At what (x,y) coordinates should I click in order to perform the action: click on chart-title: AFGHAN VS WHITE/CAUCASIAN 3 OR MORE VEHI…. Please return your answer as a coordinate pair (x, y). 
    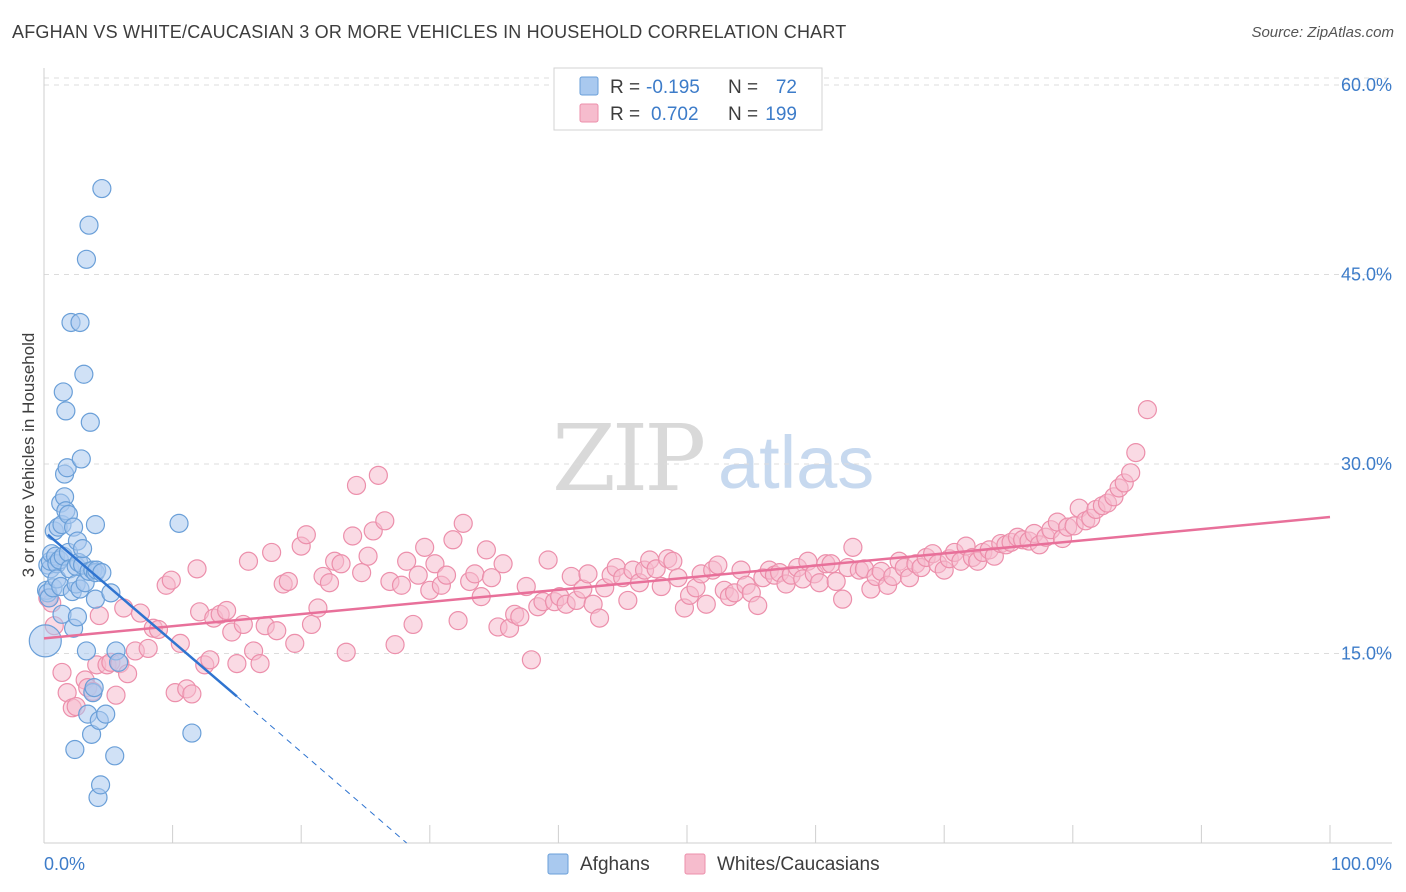
    Looking at the image, I should click on (429, 32).